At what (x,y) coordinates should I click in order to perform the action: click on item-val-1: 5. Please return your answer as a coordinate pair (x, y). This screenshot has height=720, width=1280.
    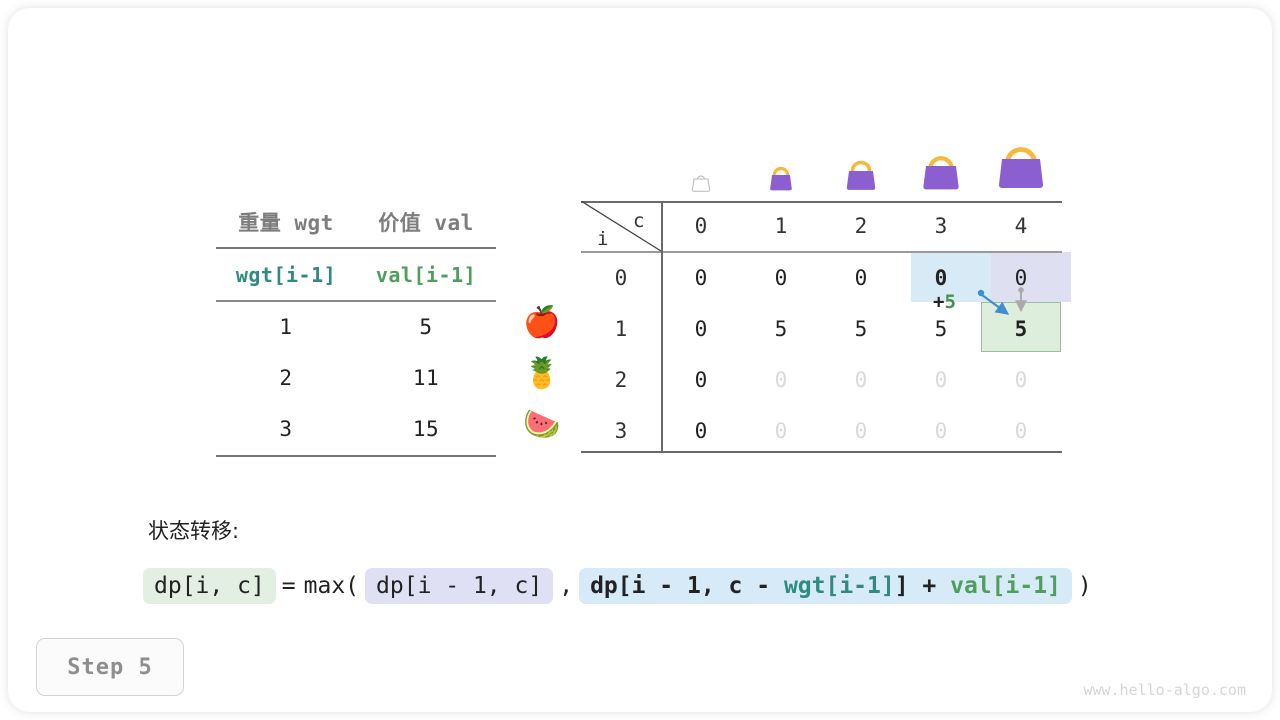
    Looking at the image, I should click on (426, 327).